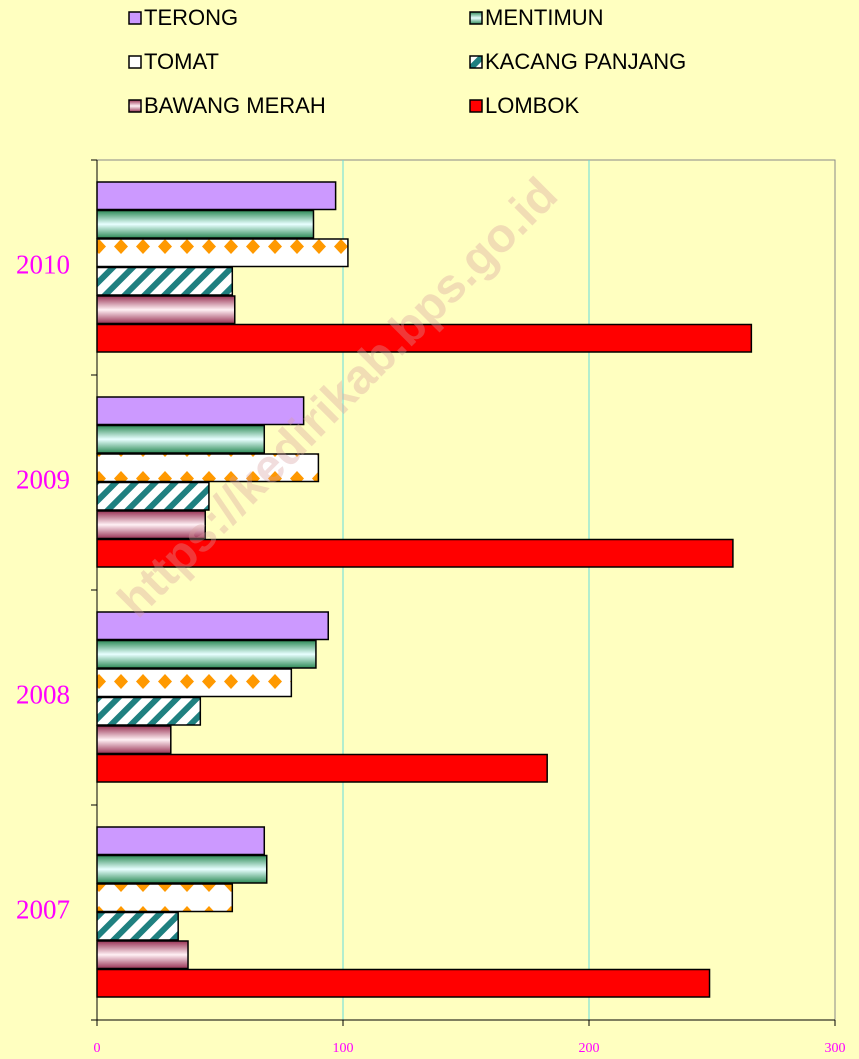 This screenshot has height=1059, width=859. What do you see at coordinates (835, 1048) in the screenshot?
I see `x-tick-label: 300` at bounding box center [835, 1048].